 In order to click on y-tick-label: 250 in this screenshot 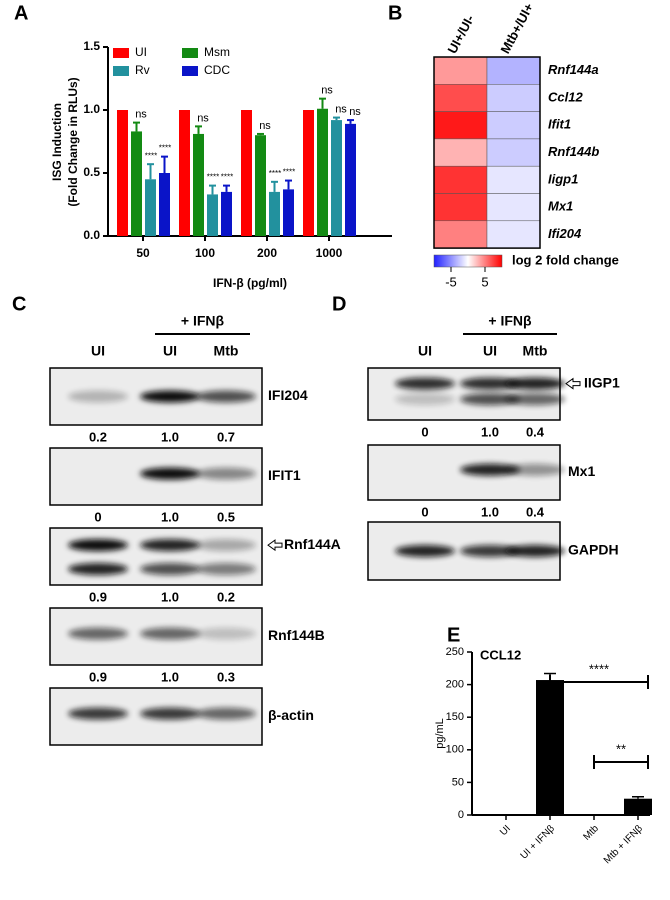, I will do `click(455, 652)`.